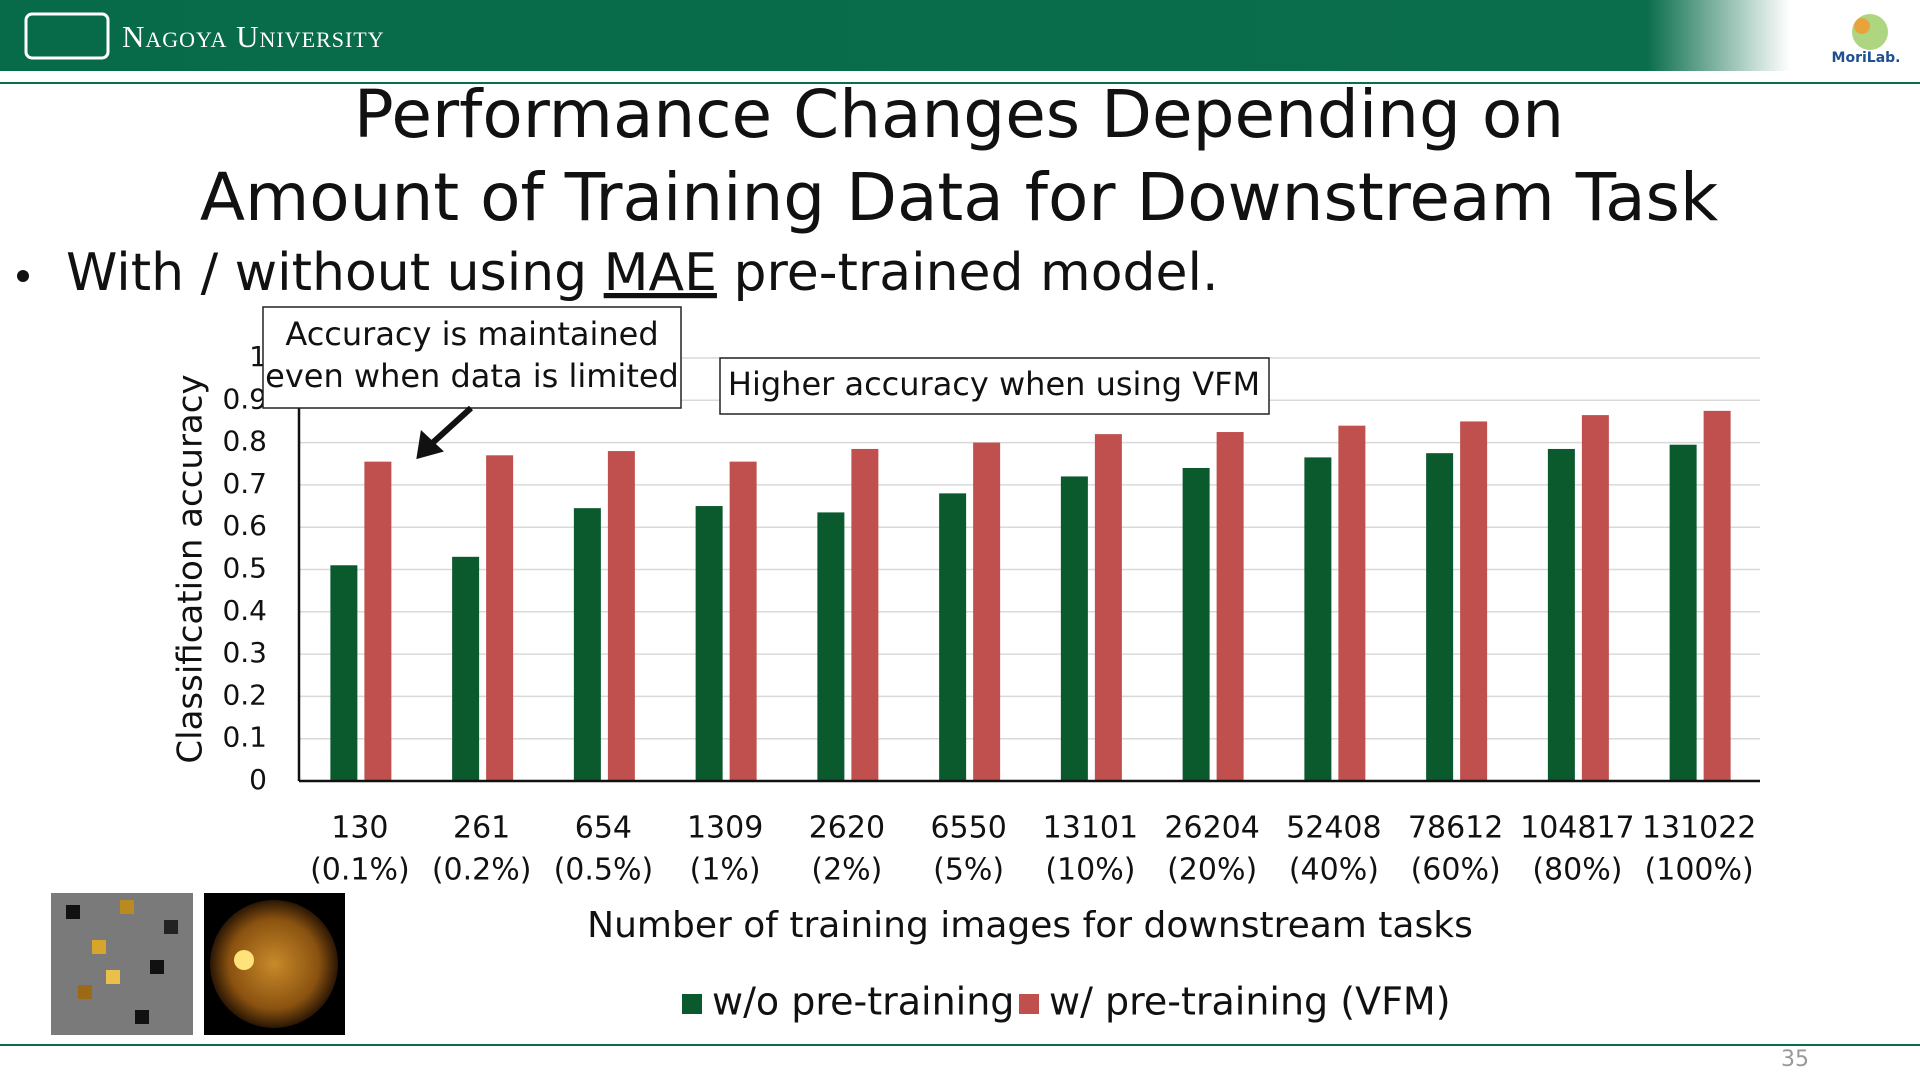  Describe the element at coordinates (244, 568) in the screenshot. I see `y-tick-label: 0.5` at that location.